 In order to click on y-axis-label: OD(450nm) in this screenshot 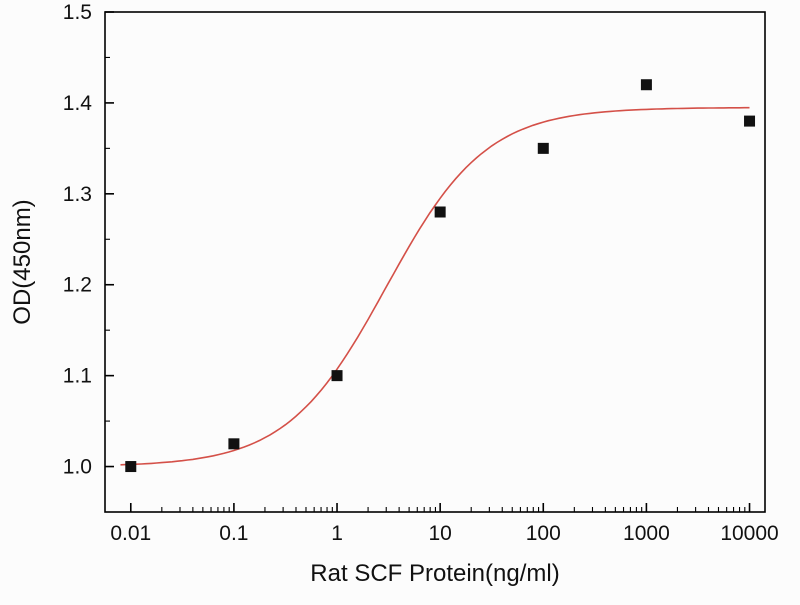, I will do `click(22, 261)`.